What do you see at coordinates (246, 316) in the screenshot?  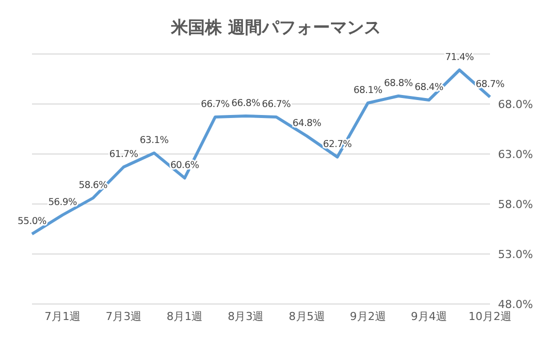 I see `x-tick-label: 8月3週` at bounding box center [246, 316].